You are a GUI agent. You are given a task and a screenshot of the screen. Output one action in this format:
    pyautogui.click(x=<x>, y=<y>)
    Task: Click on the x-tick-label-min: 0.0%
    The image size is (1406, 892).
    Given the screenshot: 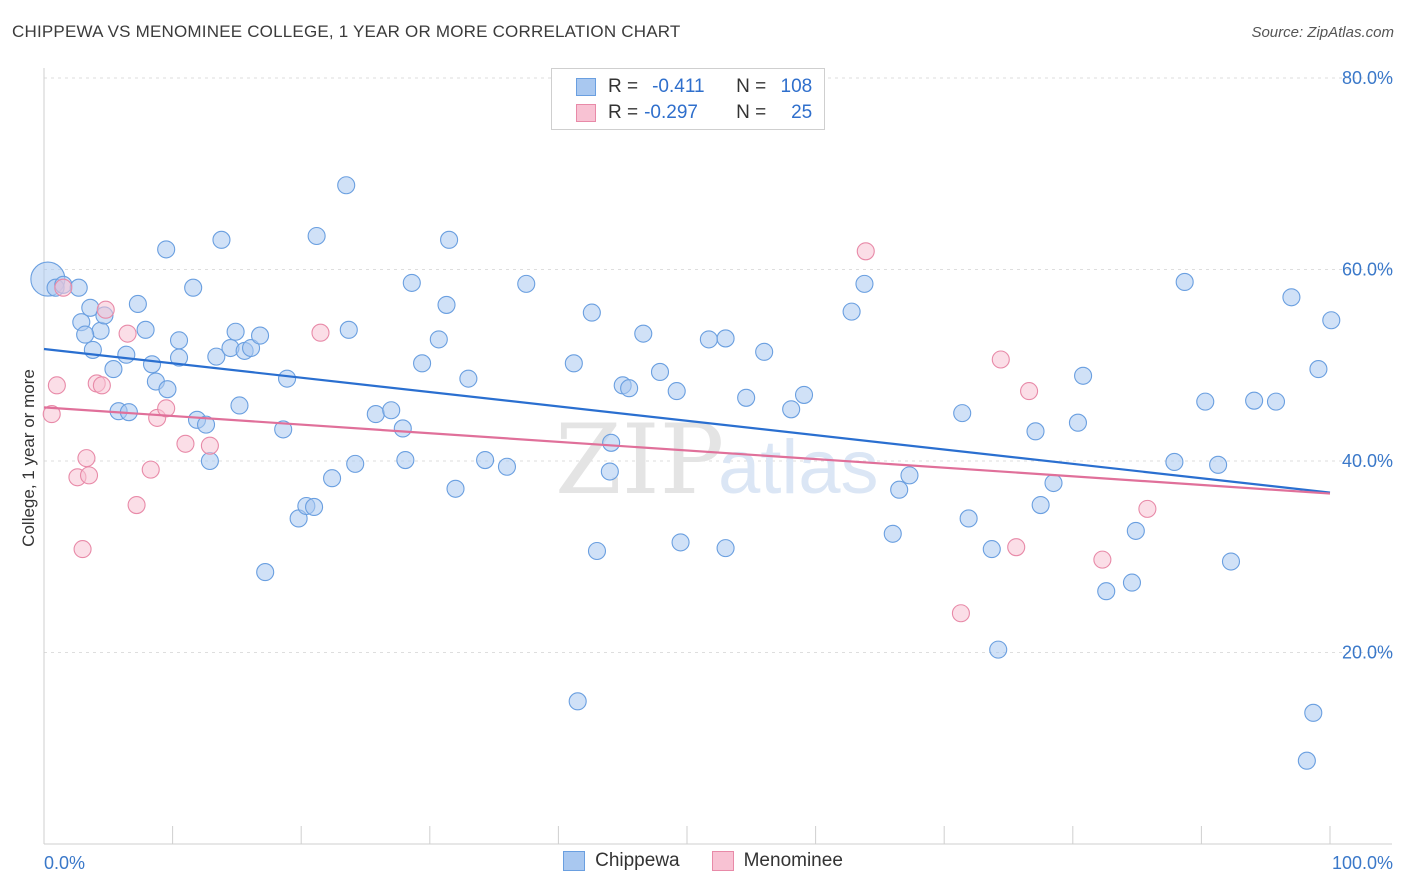 What is the action you would take?
    pyautogui.click(x=64, y=863)
    